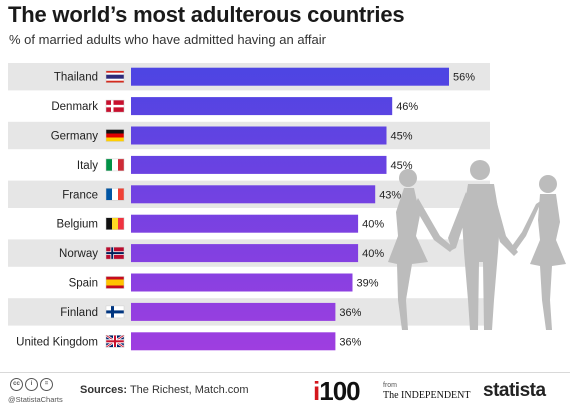 This screenshot has height=412, width=570. I want to click on flag-icons, so click(115, 209).